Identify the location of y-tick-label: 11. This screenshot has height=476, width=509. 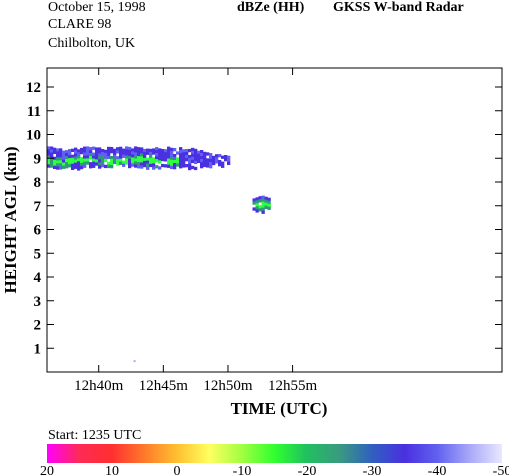
(34, 112).